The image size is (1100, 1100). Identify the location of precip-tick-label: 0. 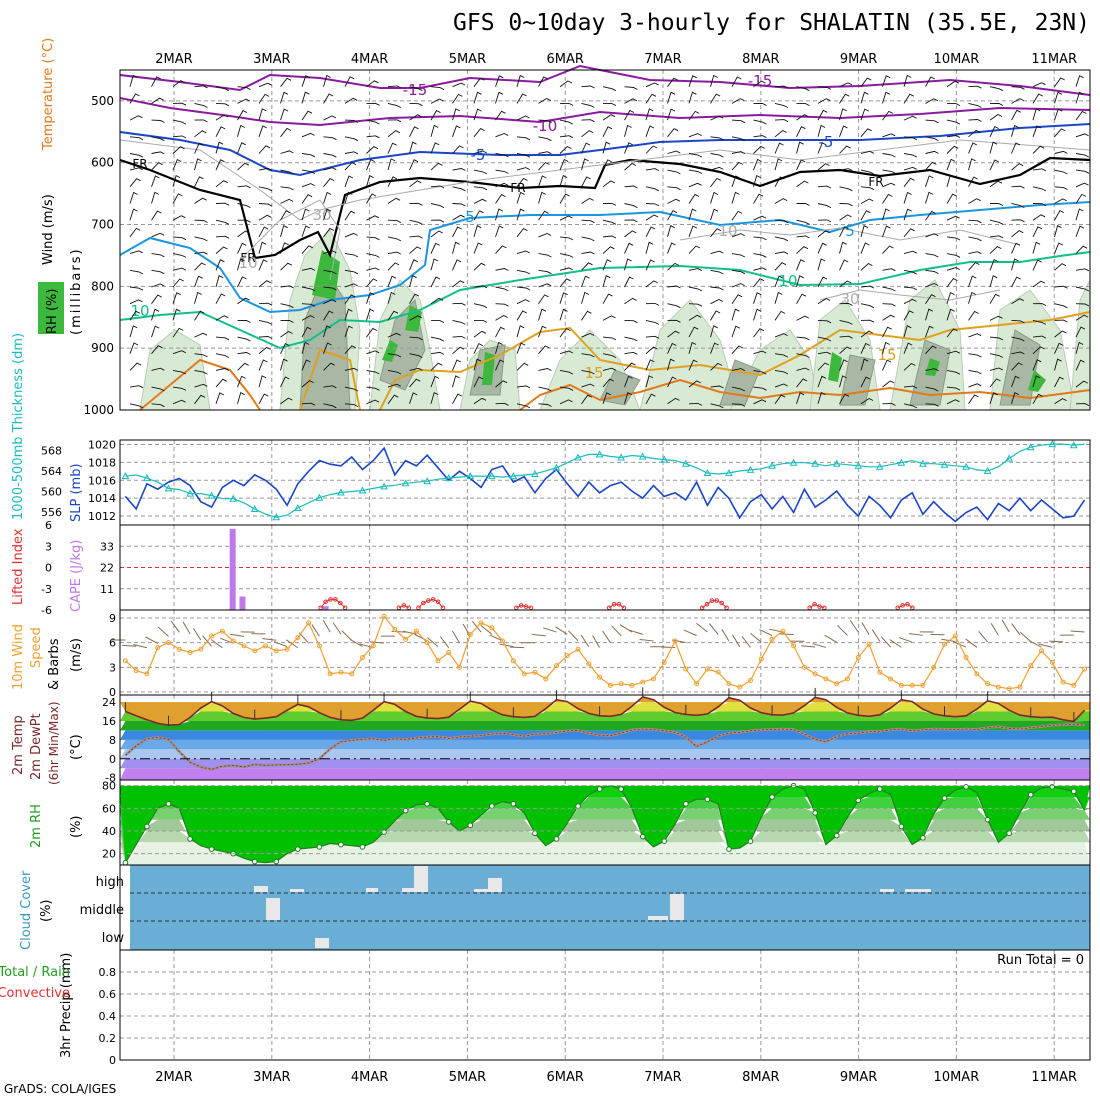
(112, 1060).